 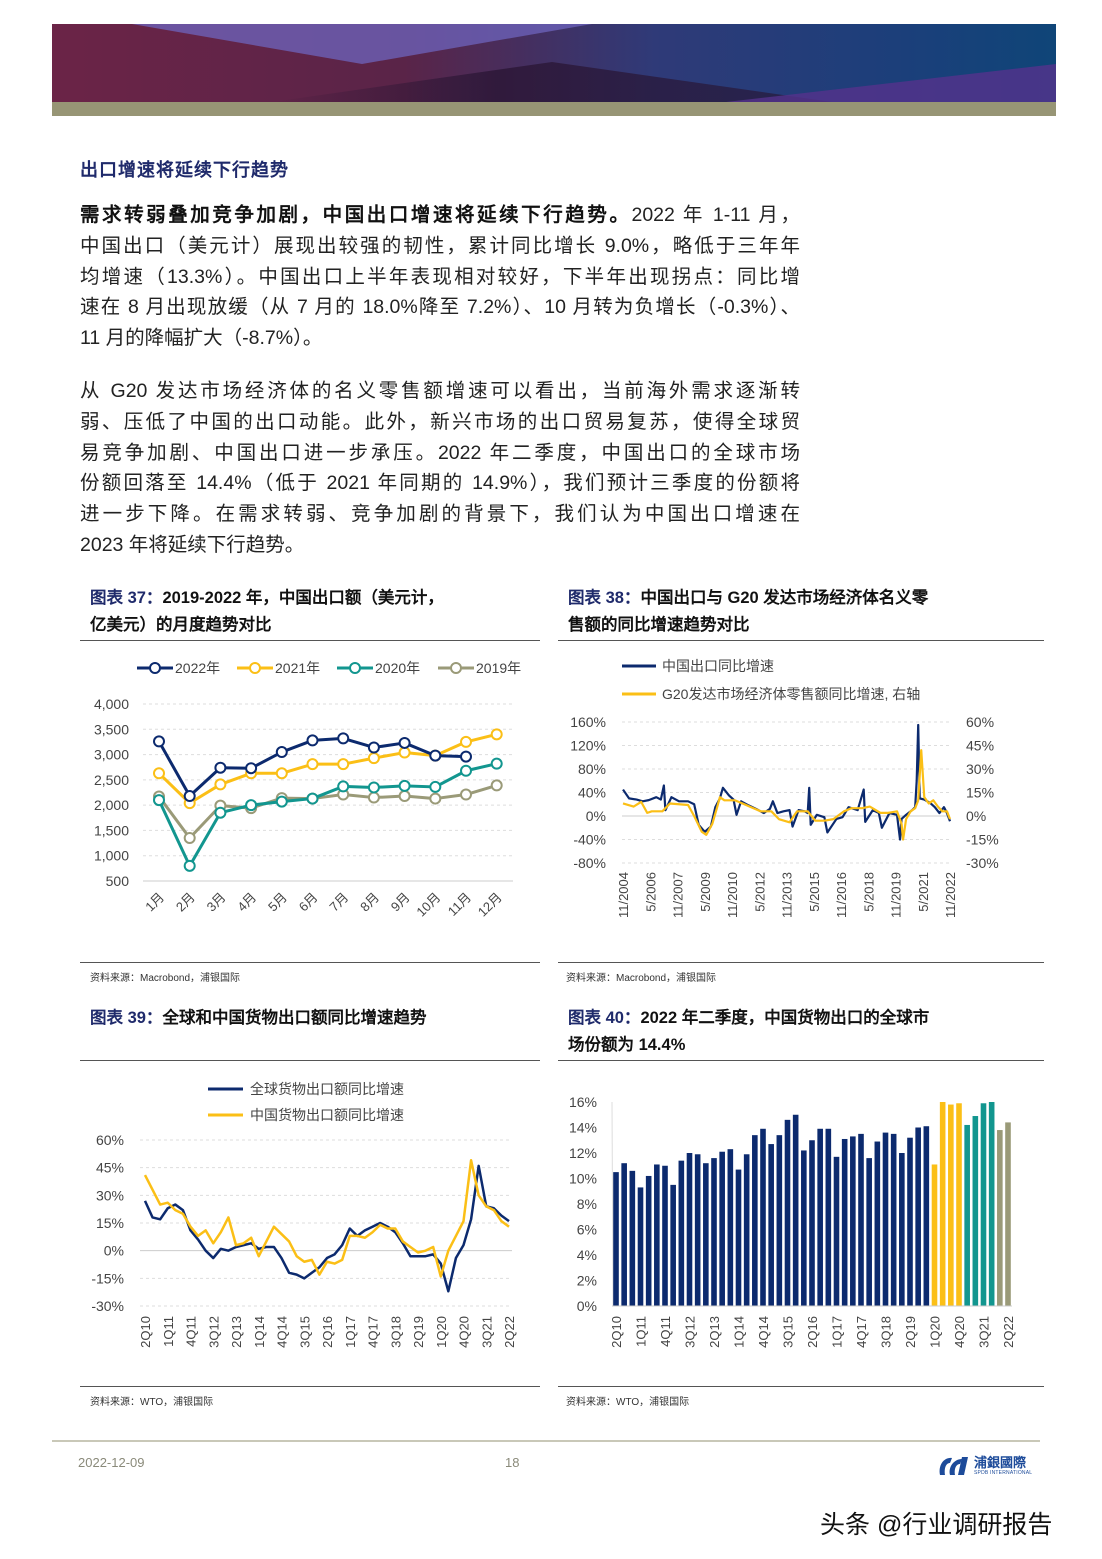 I want to click on legend-label: 中国出口同比增速, so click(x=718, y=666).